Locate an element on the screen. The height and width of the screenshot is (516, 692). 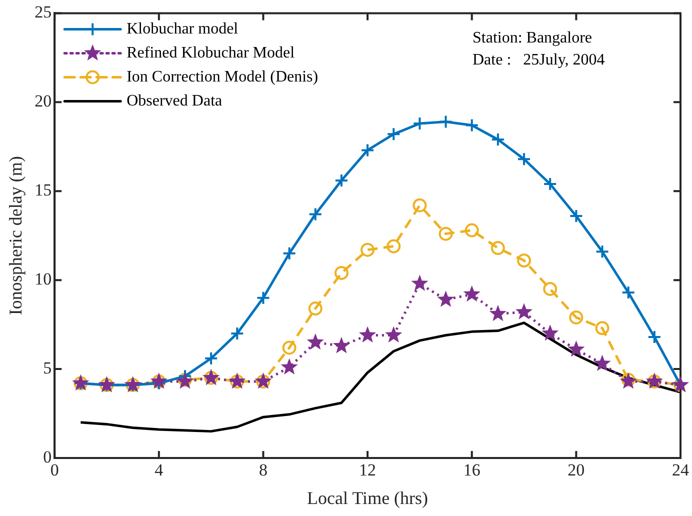
x-tick-label: 4 is located at coordinates (159, 470).